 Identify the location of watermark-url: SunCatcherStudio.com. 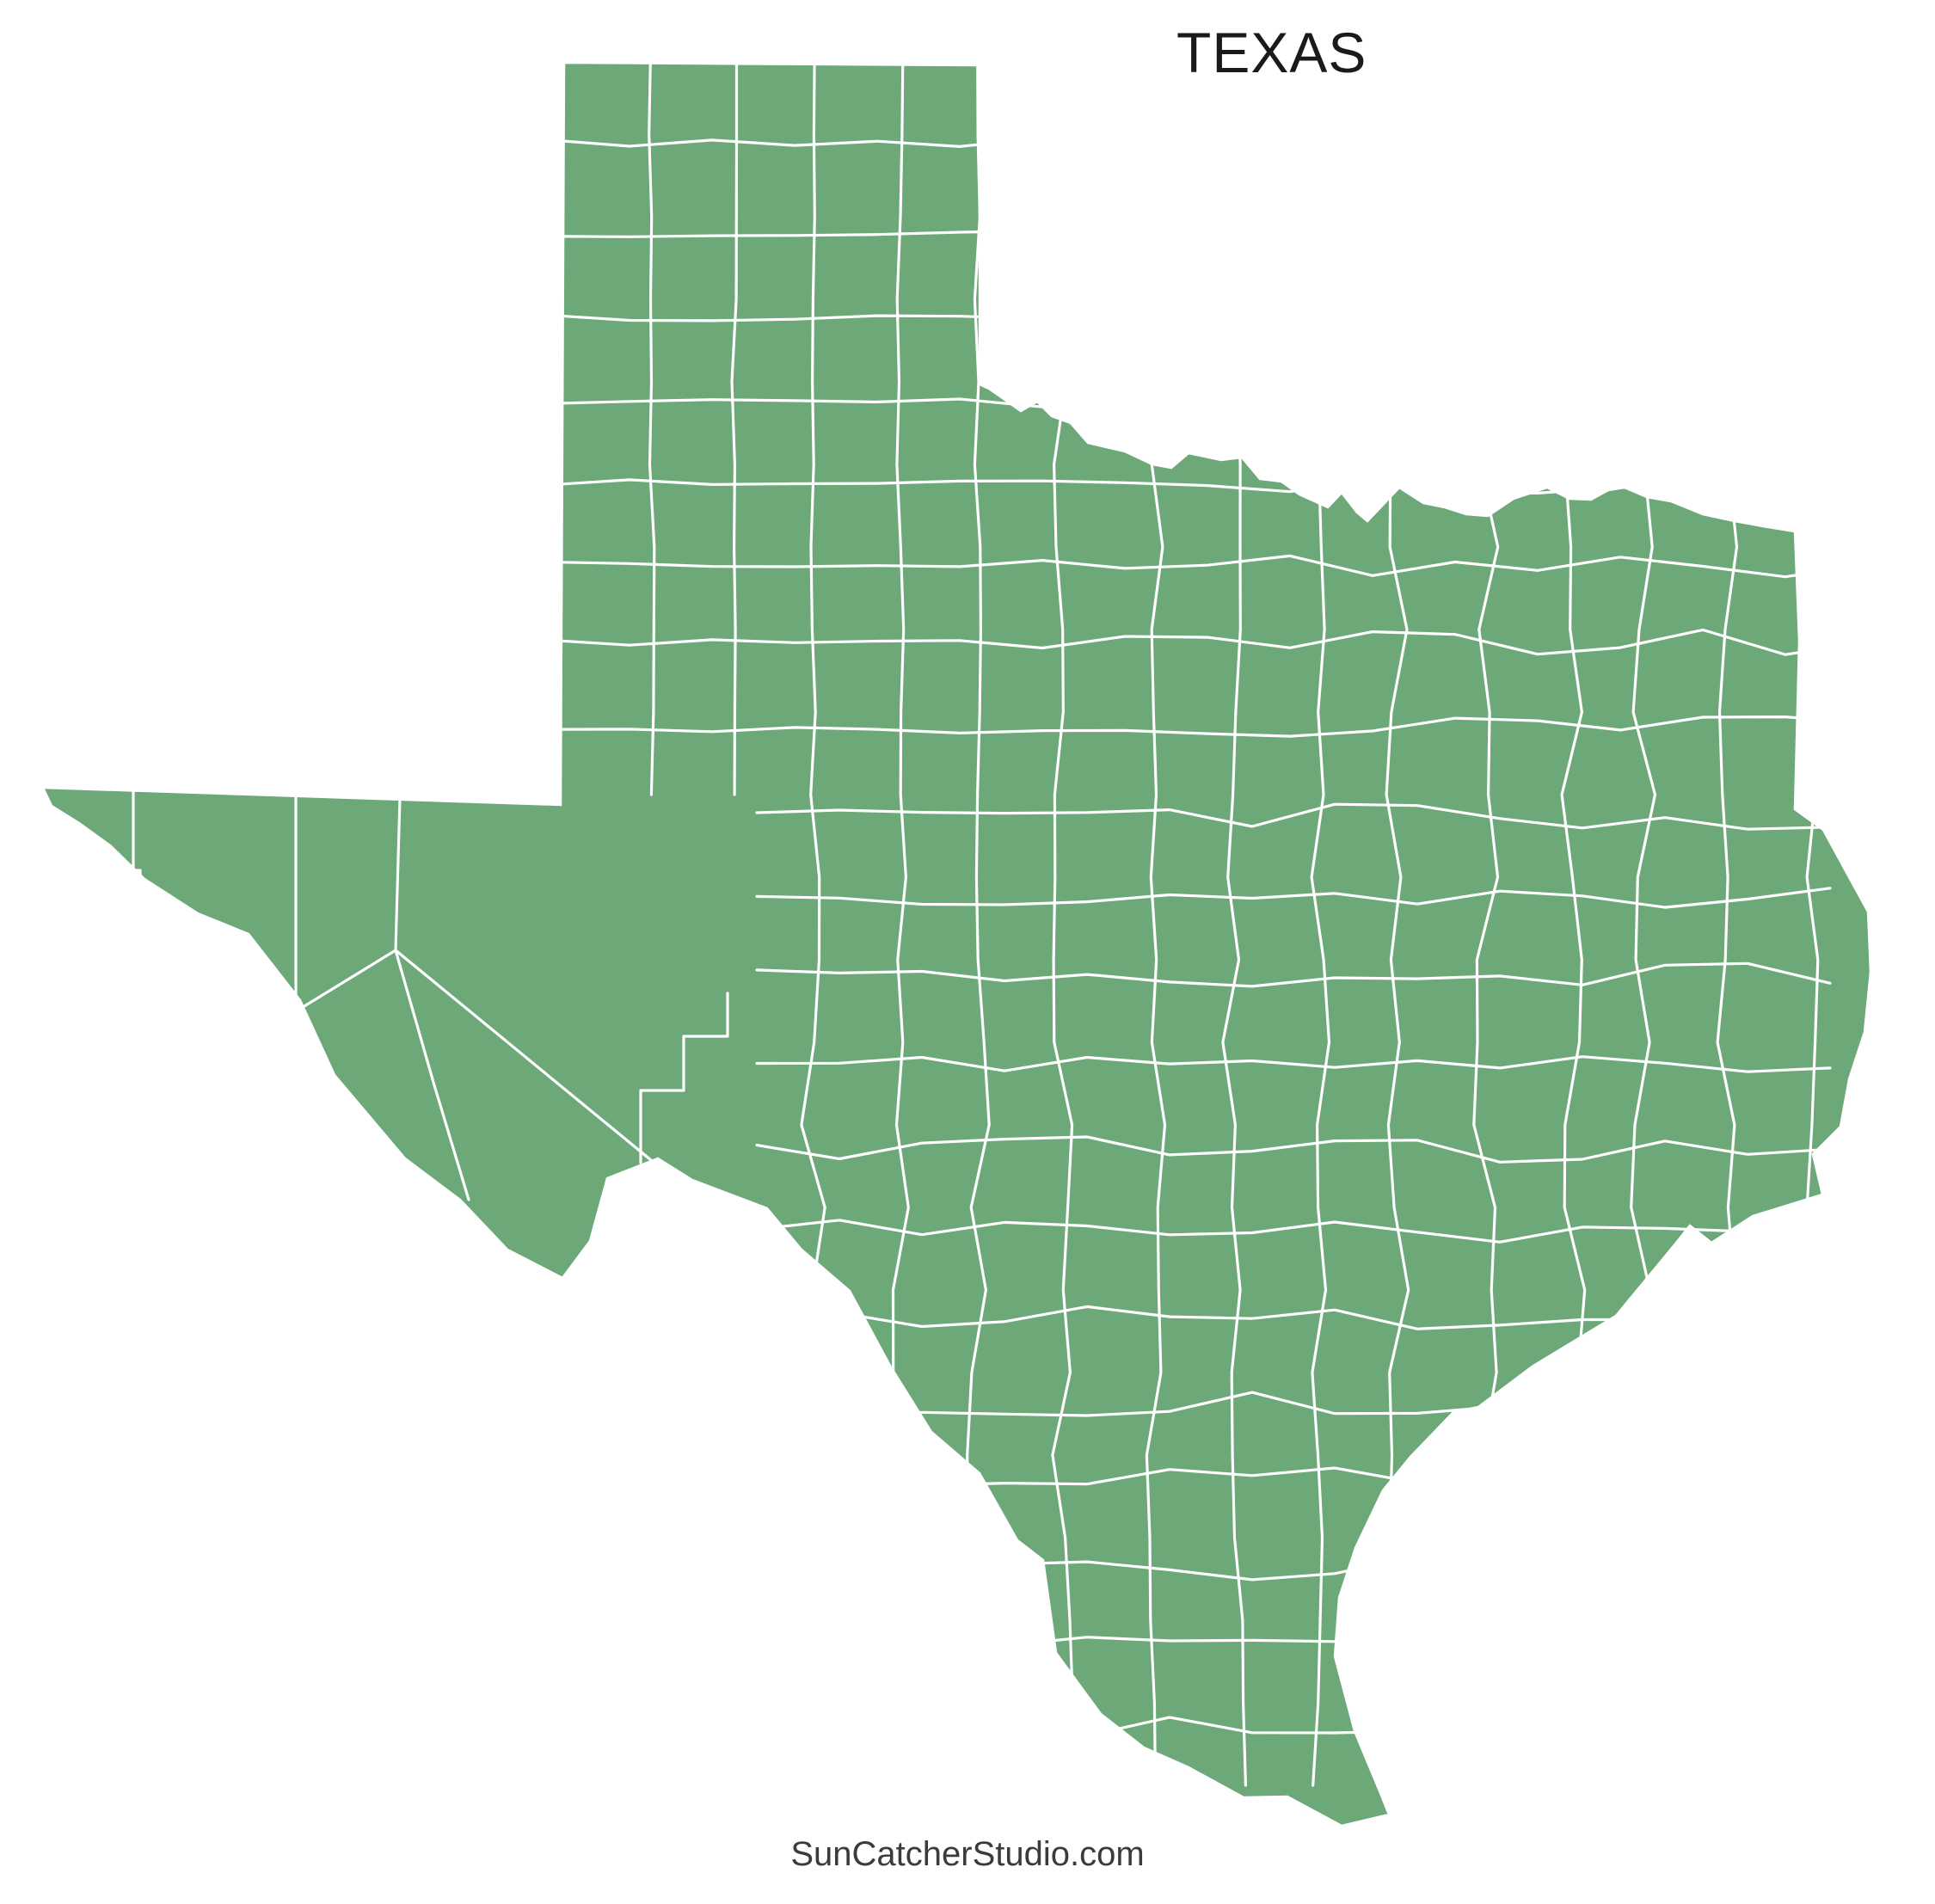
(967, 1854).